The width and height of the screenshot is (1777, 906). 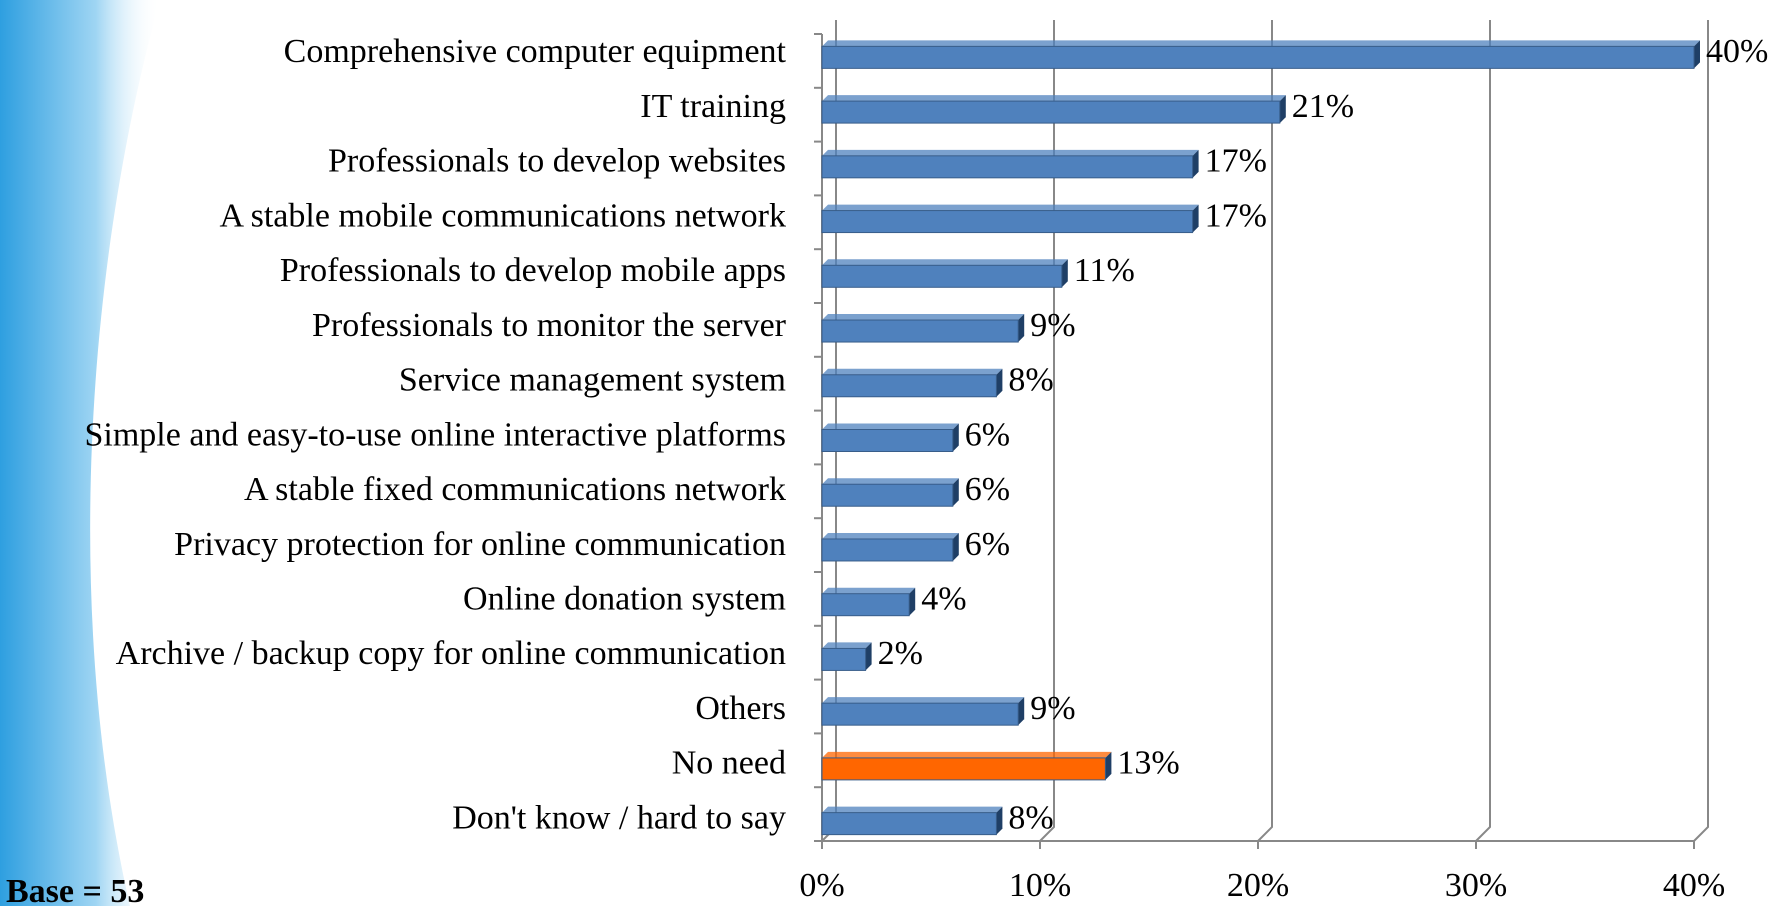 What do you see at coordinates (729, 763) in the screenshot?
I see `y-tick-label: No need` at bounding box center [729, 763].